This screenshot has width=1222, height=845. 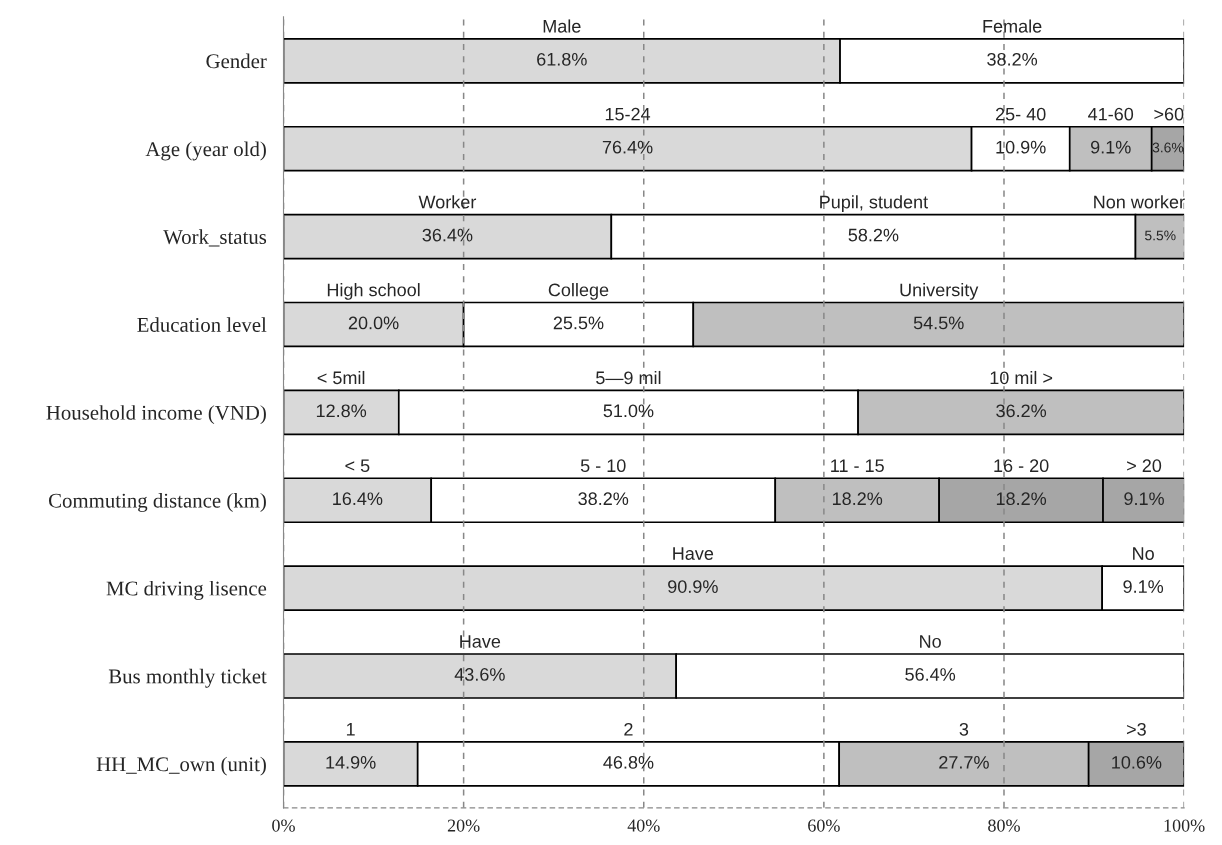 I want to click on y-tick-label: Age (year old), so click(x=205, y=151).